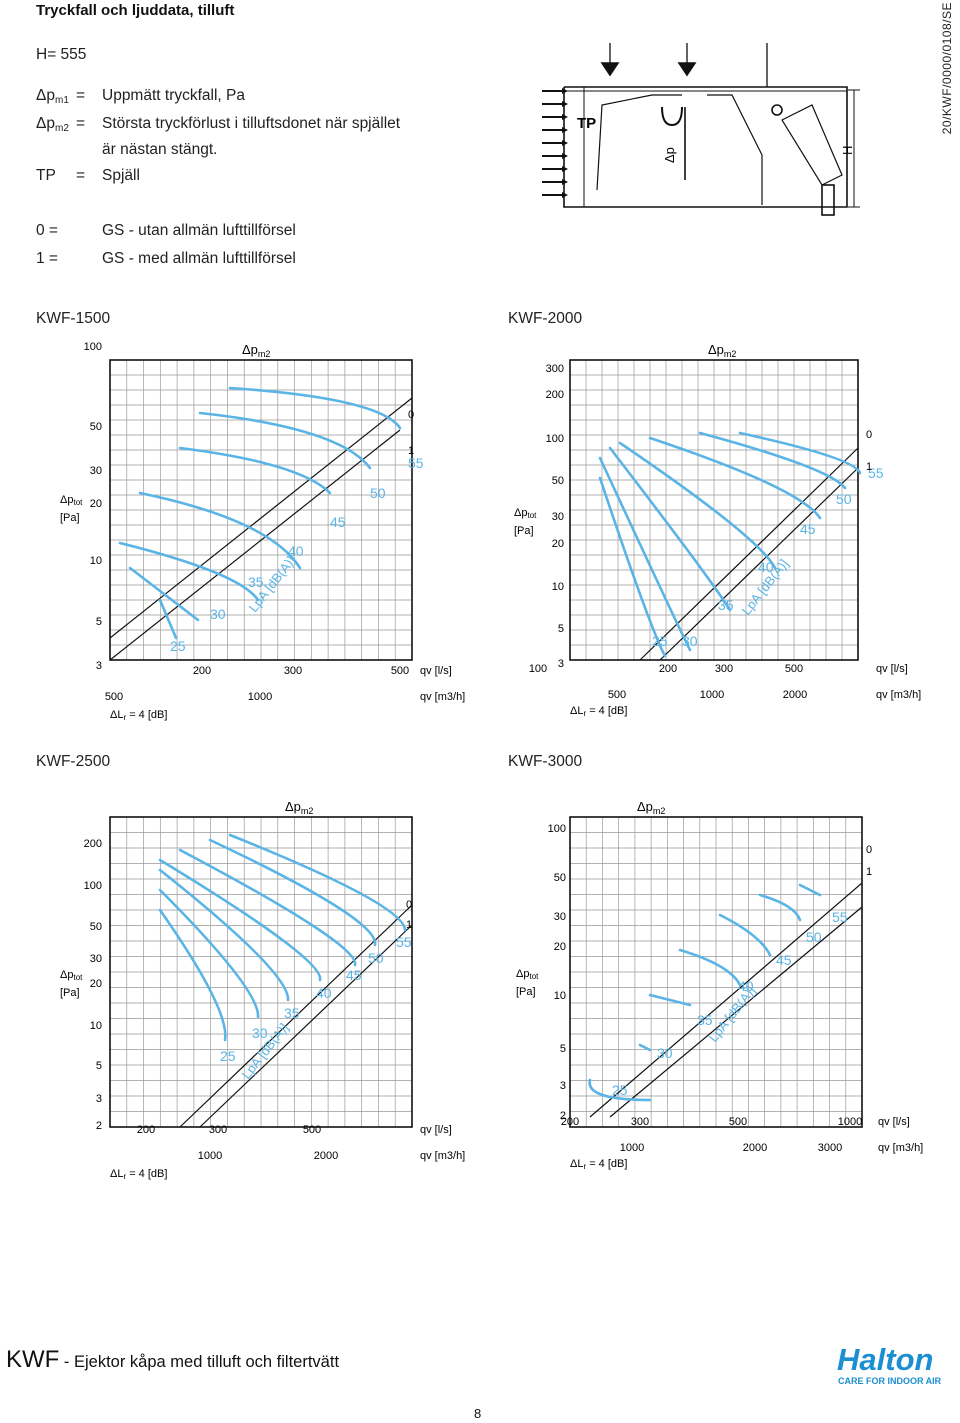  Describe the element at coordinates (478, 1413) in the screenshot. I see `page-number: 8` at that location.